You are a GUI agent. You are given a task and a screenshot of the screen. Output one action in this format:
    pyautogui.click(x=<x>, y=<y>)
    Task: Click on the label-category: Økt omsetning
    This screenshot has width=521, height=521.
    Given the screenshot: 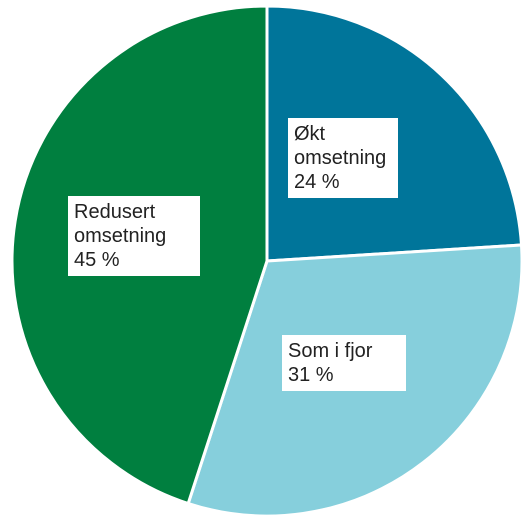 What is the action you would take?
    pyautogui.click(x=340, y=146)
    